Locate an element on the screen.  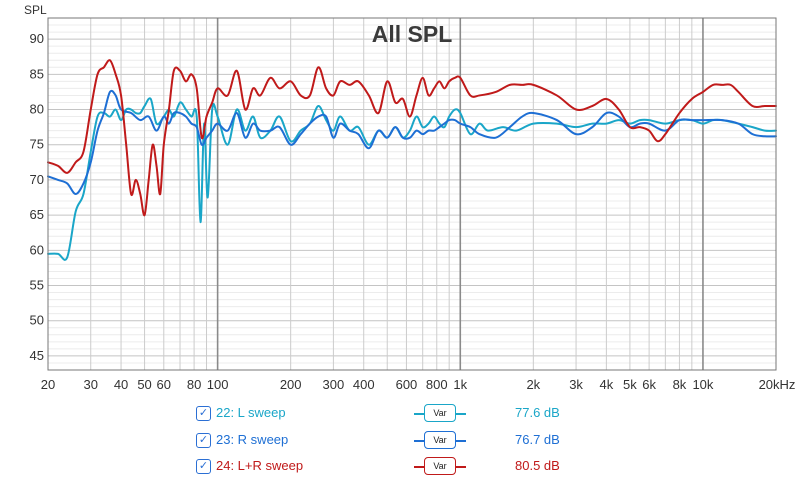
x-tick-label: 3k is located at coordinates (576, 384).